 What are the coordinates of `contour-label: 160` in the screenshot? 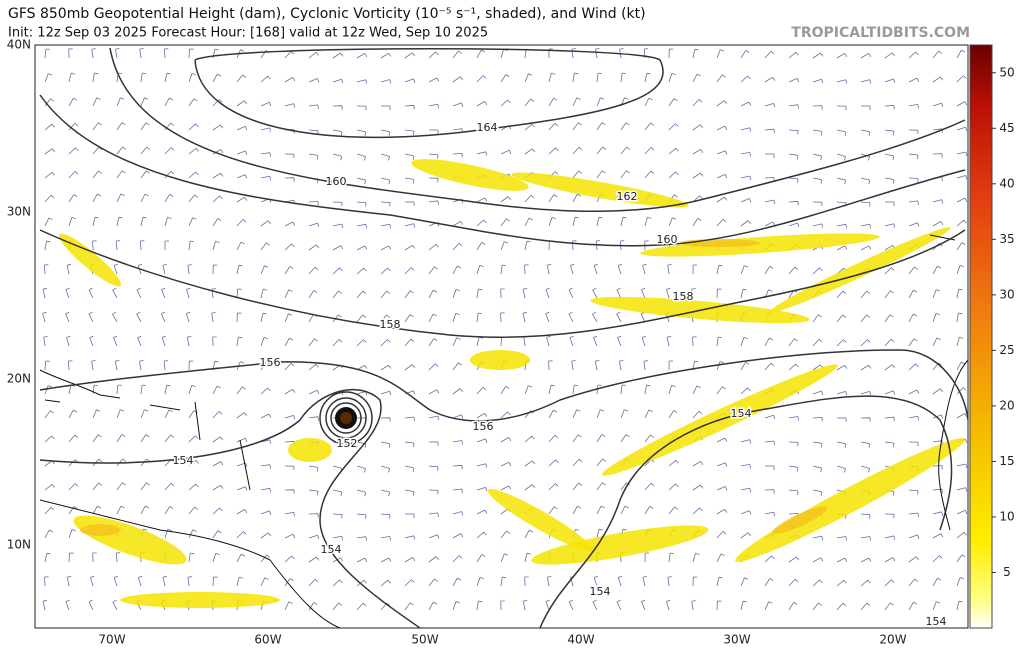 It's located at (667, 239).